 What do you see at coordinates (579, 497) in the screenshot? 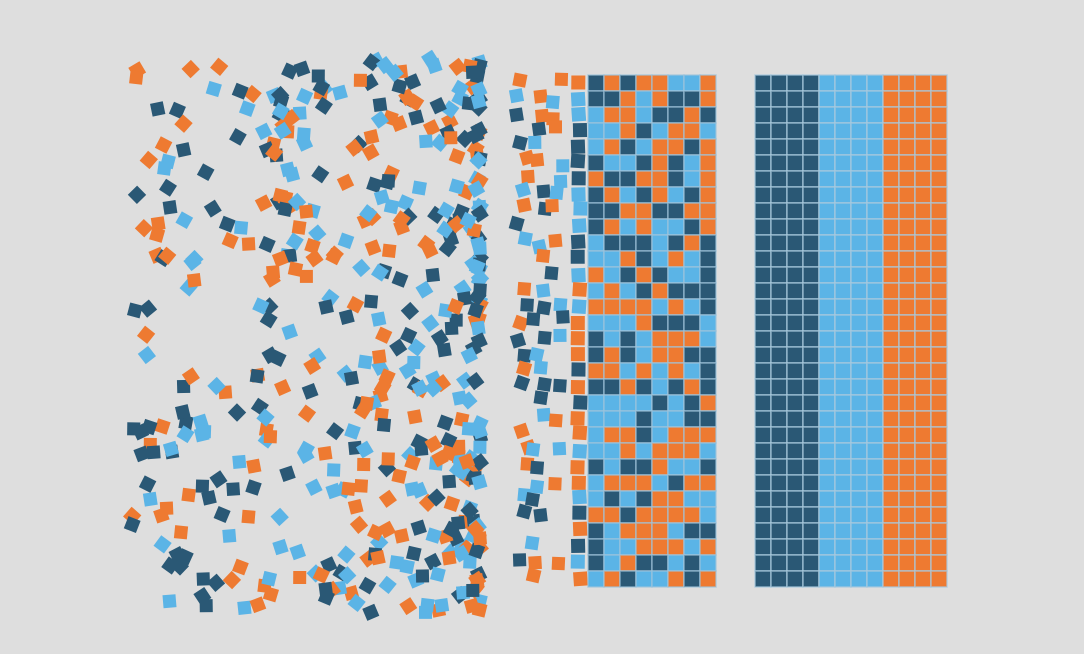
I see `aligning-square` at bounding box center [579, 497].